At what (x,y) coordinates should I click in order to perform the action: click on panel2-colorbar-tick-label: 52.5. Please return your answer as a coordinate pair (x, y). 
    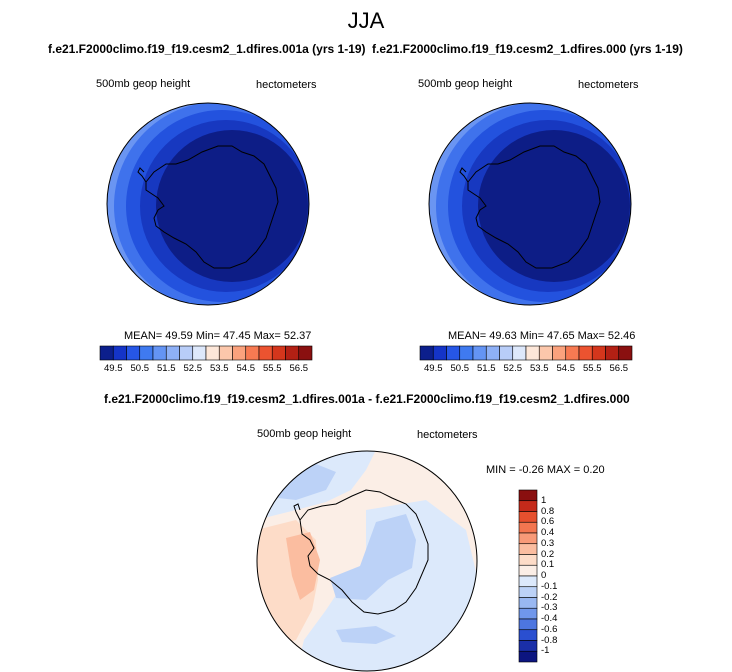
    Looking at the image, I should click on (513, 368).